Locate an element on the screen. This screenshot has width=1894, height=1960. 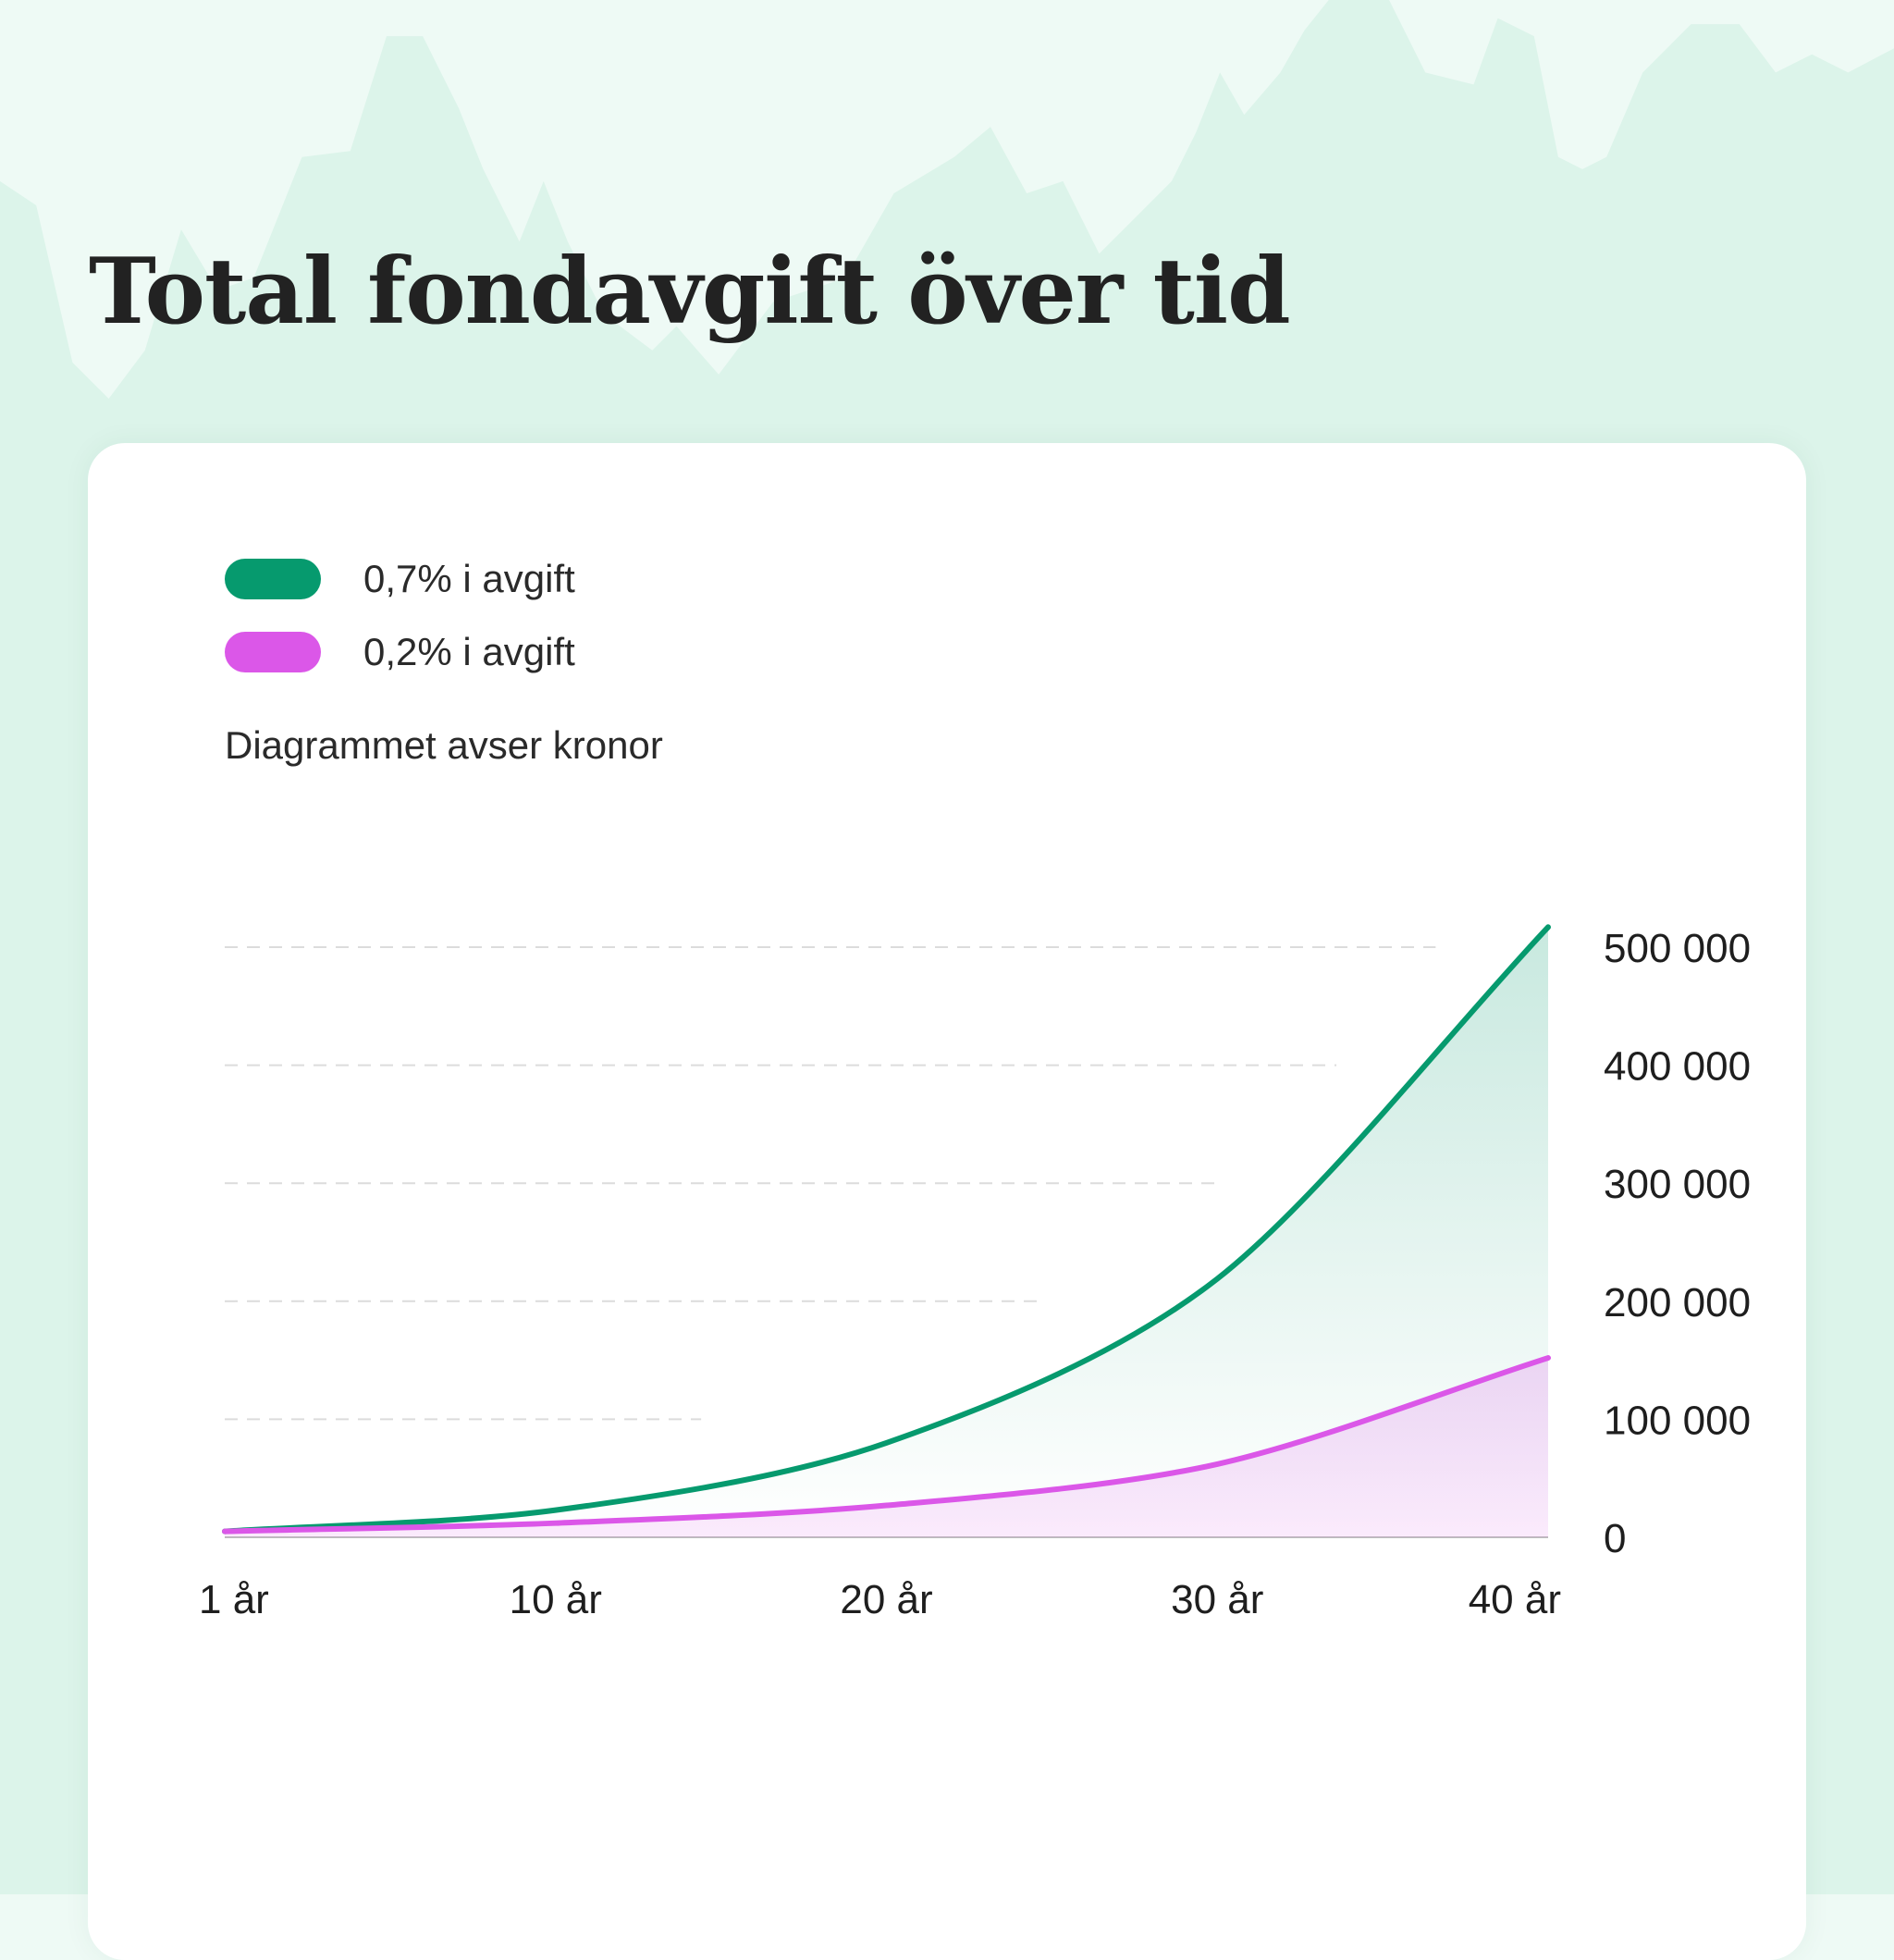
y-tick-label: 400 000 is located at coordinates (1677, 1067).